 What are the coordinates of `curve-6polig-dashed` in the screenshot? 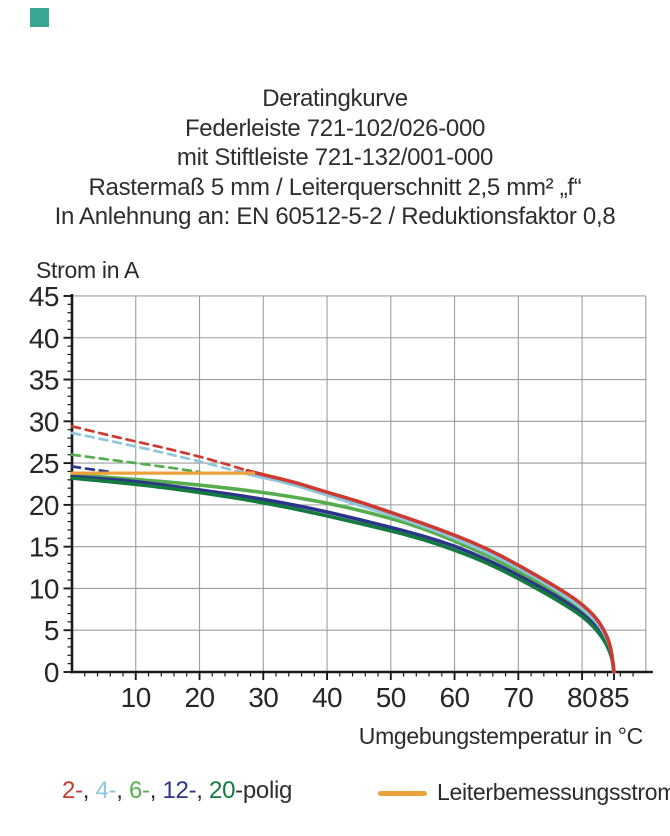 It's located at (135, 463).